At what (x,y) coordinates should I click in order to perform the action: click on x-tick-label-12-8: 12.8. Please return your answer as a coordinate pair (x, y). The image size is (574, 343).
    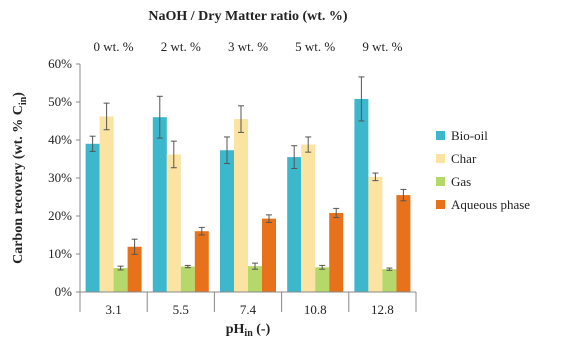
    Looking at the image, I should click on (382, 309).